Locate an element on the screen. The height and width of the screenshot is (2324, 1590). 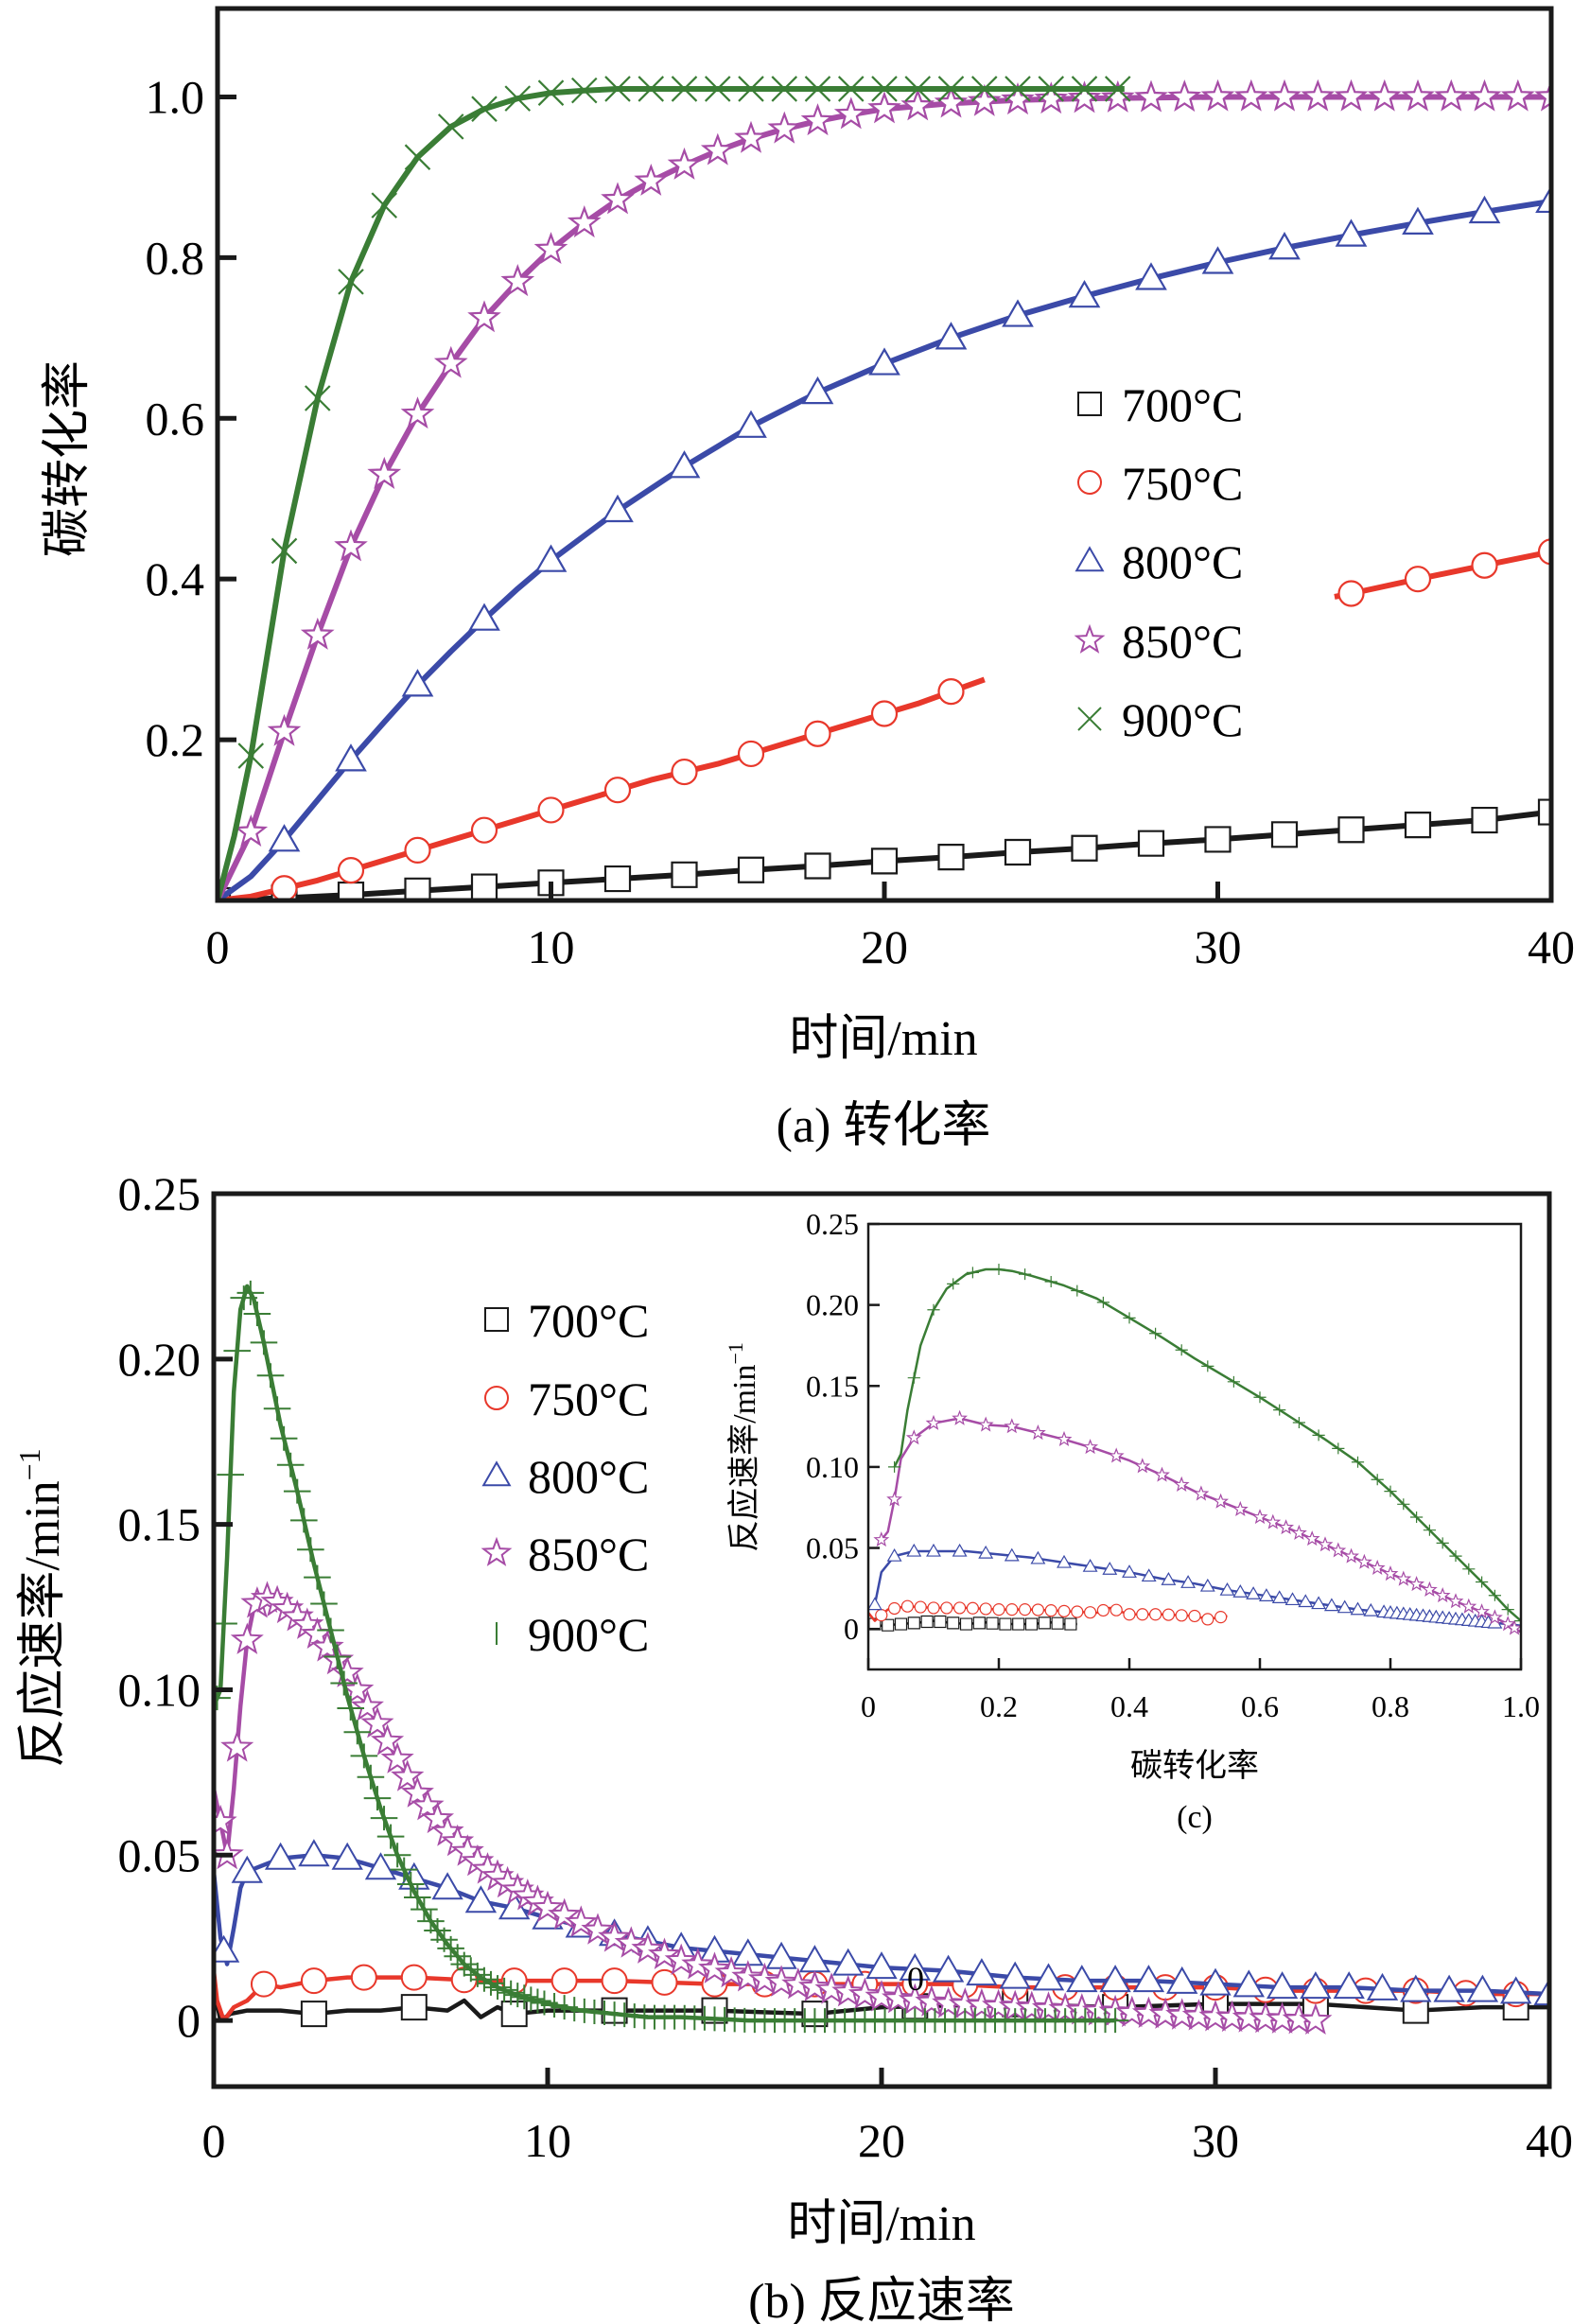
series-750c is located at coordinates (1048, 1612).